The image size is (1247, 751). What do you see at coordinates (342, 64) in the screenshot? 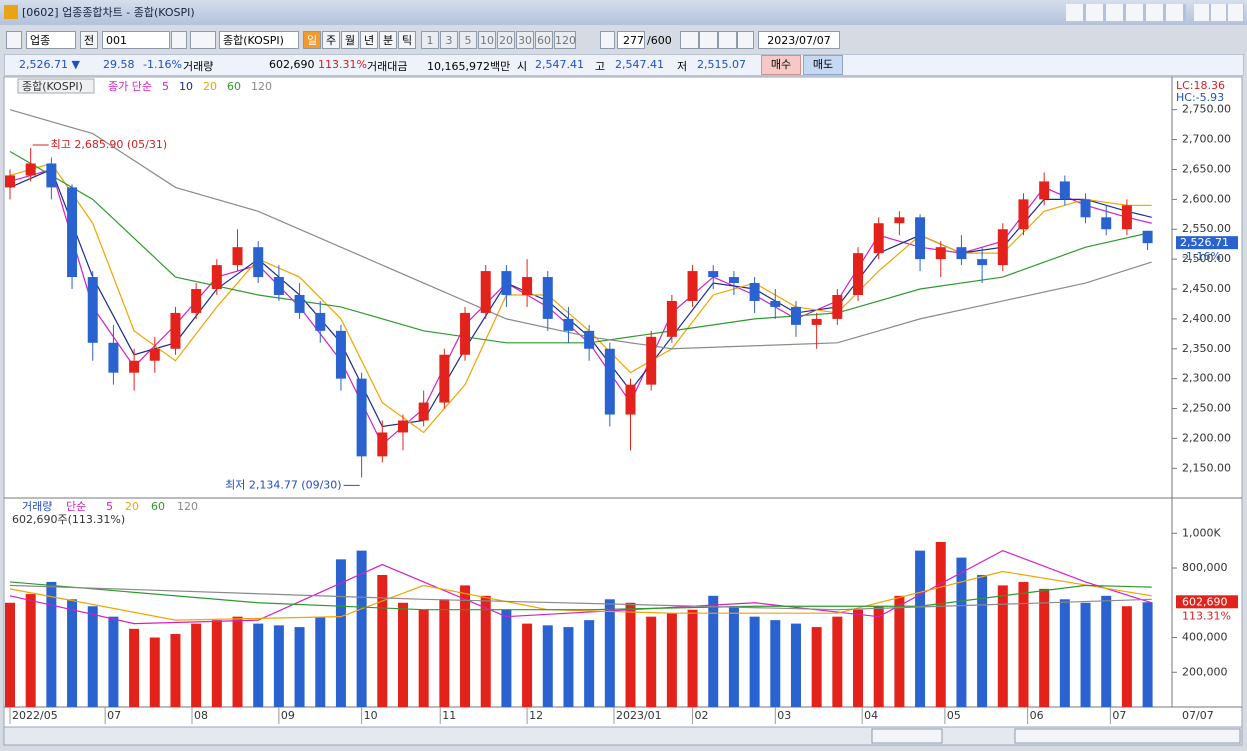
I see `volume-rate: 113.31%` at bounding box center [342, 64].